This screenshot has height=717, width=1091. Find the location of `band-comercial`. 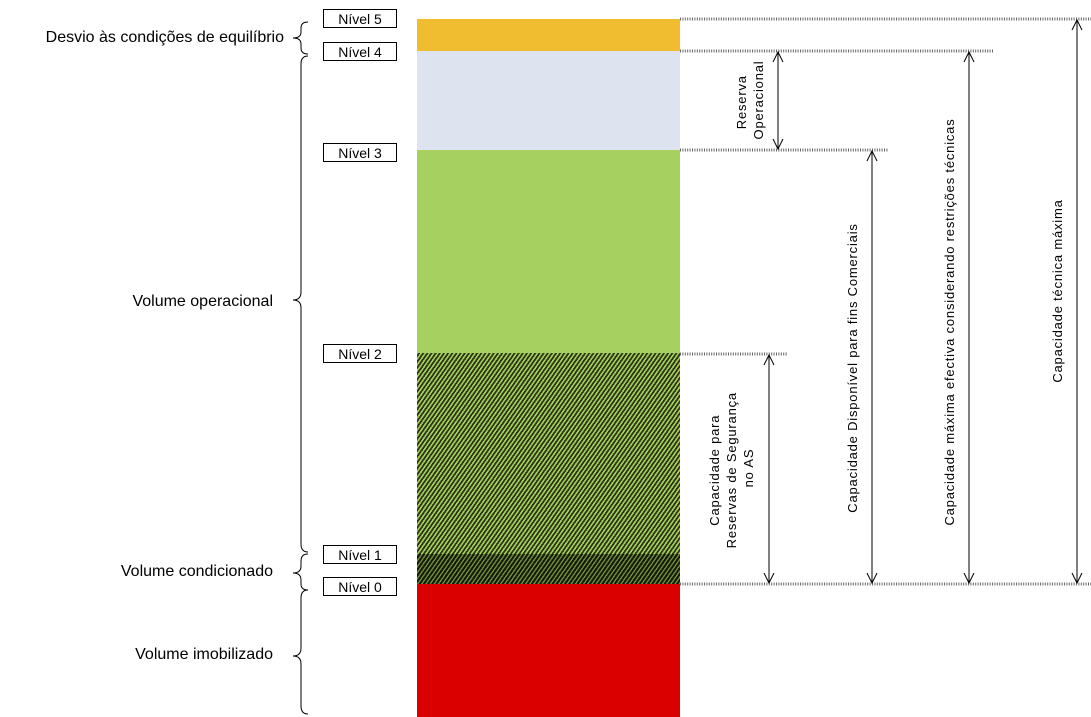

band-comercial is located at coordinates (548, 251).